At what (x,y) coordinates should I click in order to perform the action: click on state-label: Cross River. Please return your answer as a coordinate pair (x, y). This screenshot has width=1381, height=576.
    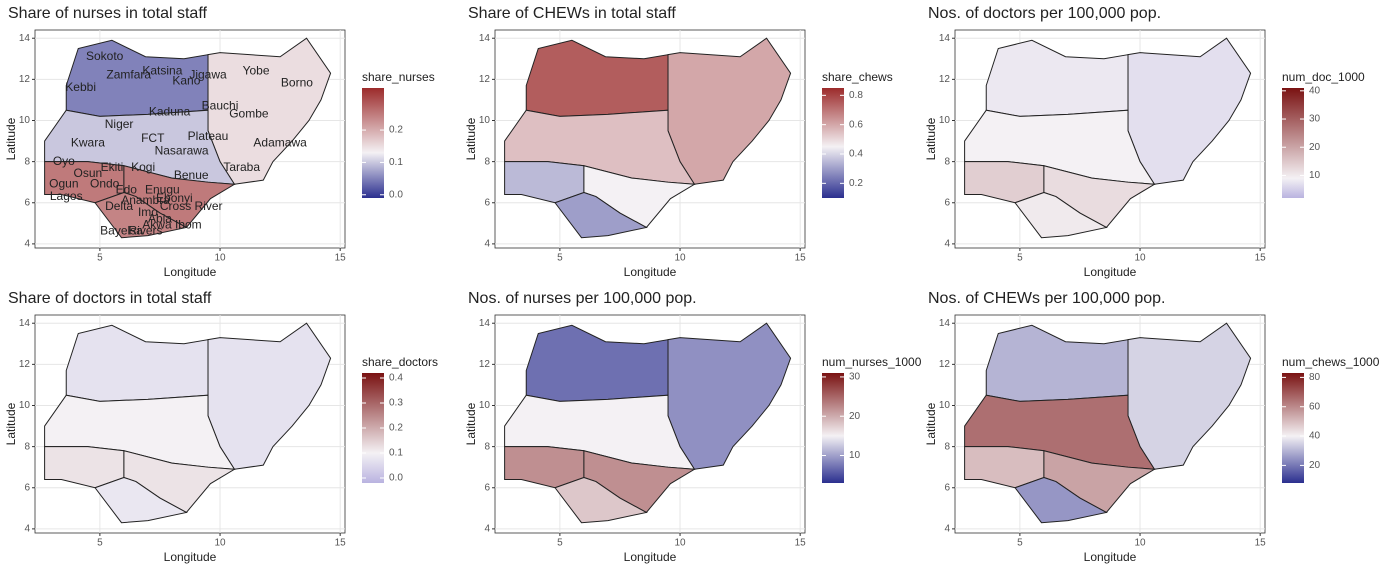
    Looking at the image, I should click on (191, 206).